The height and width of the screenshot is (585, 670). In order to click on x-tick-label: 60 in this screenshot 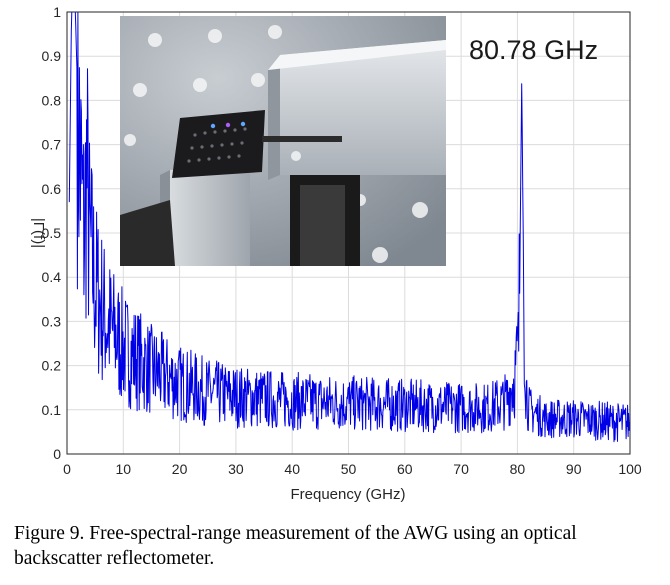, I will do `click(405, 469)`.